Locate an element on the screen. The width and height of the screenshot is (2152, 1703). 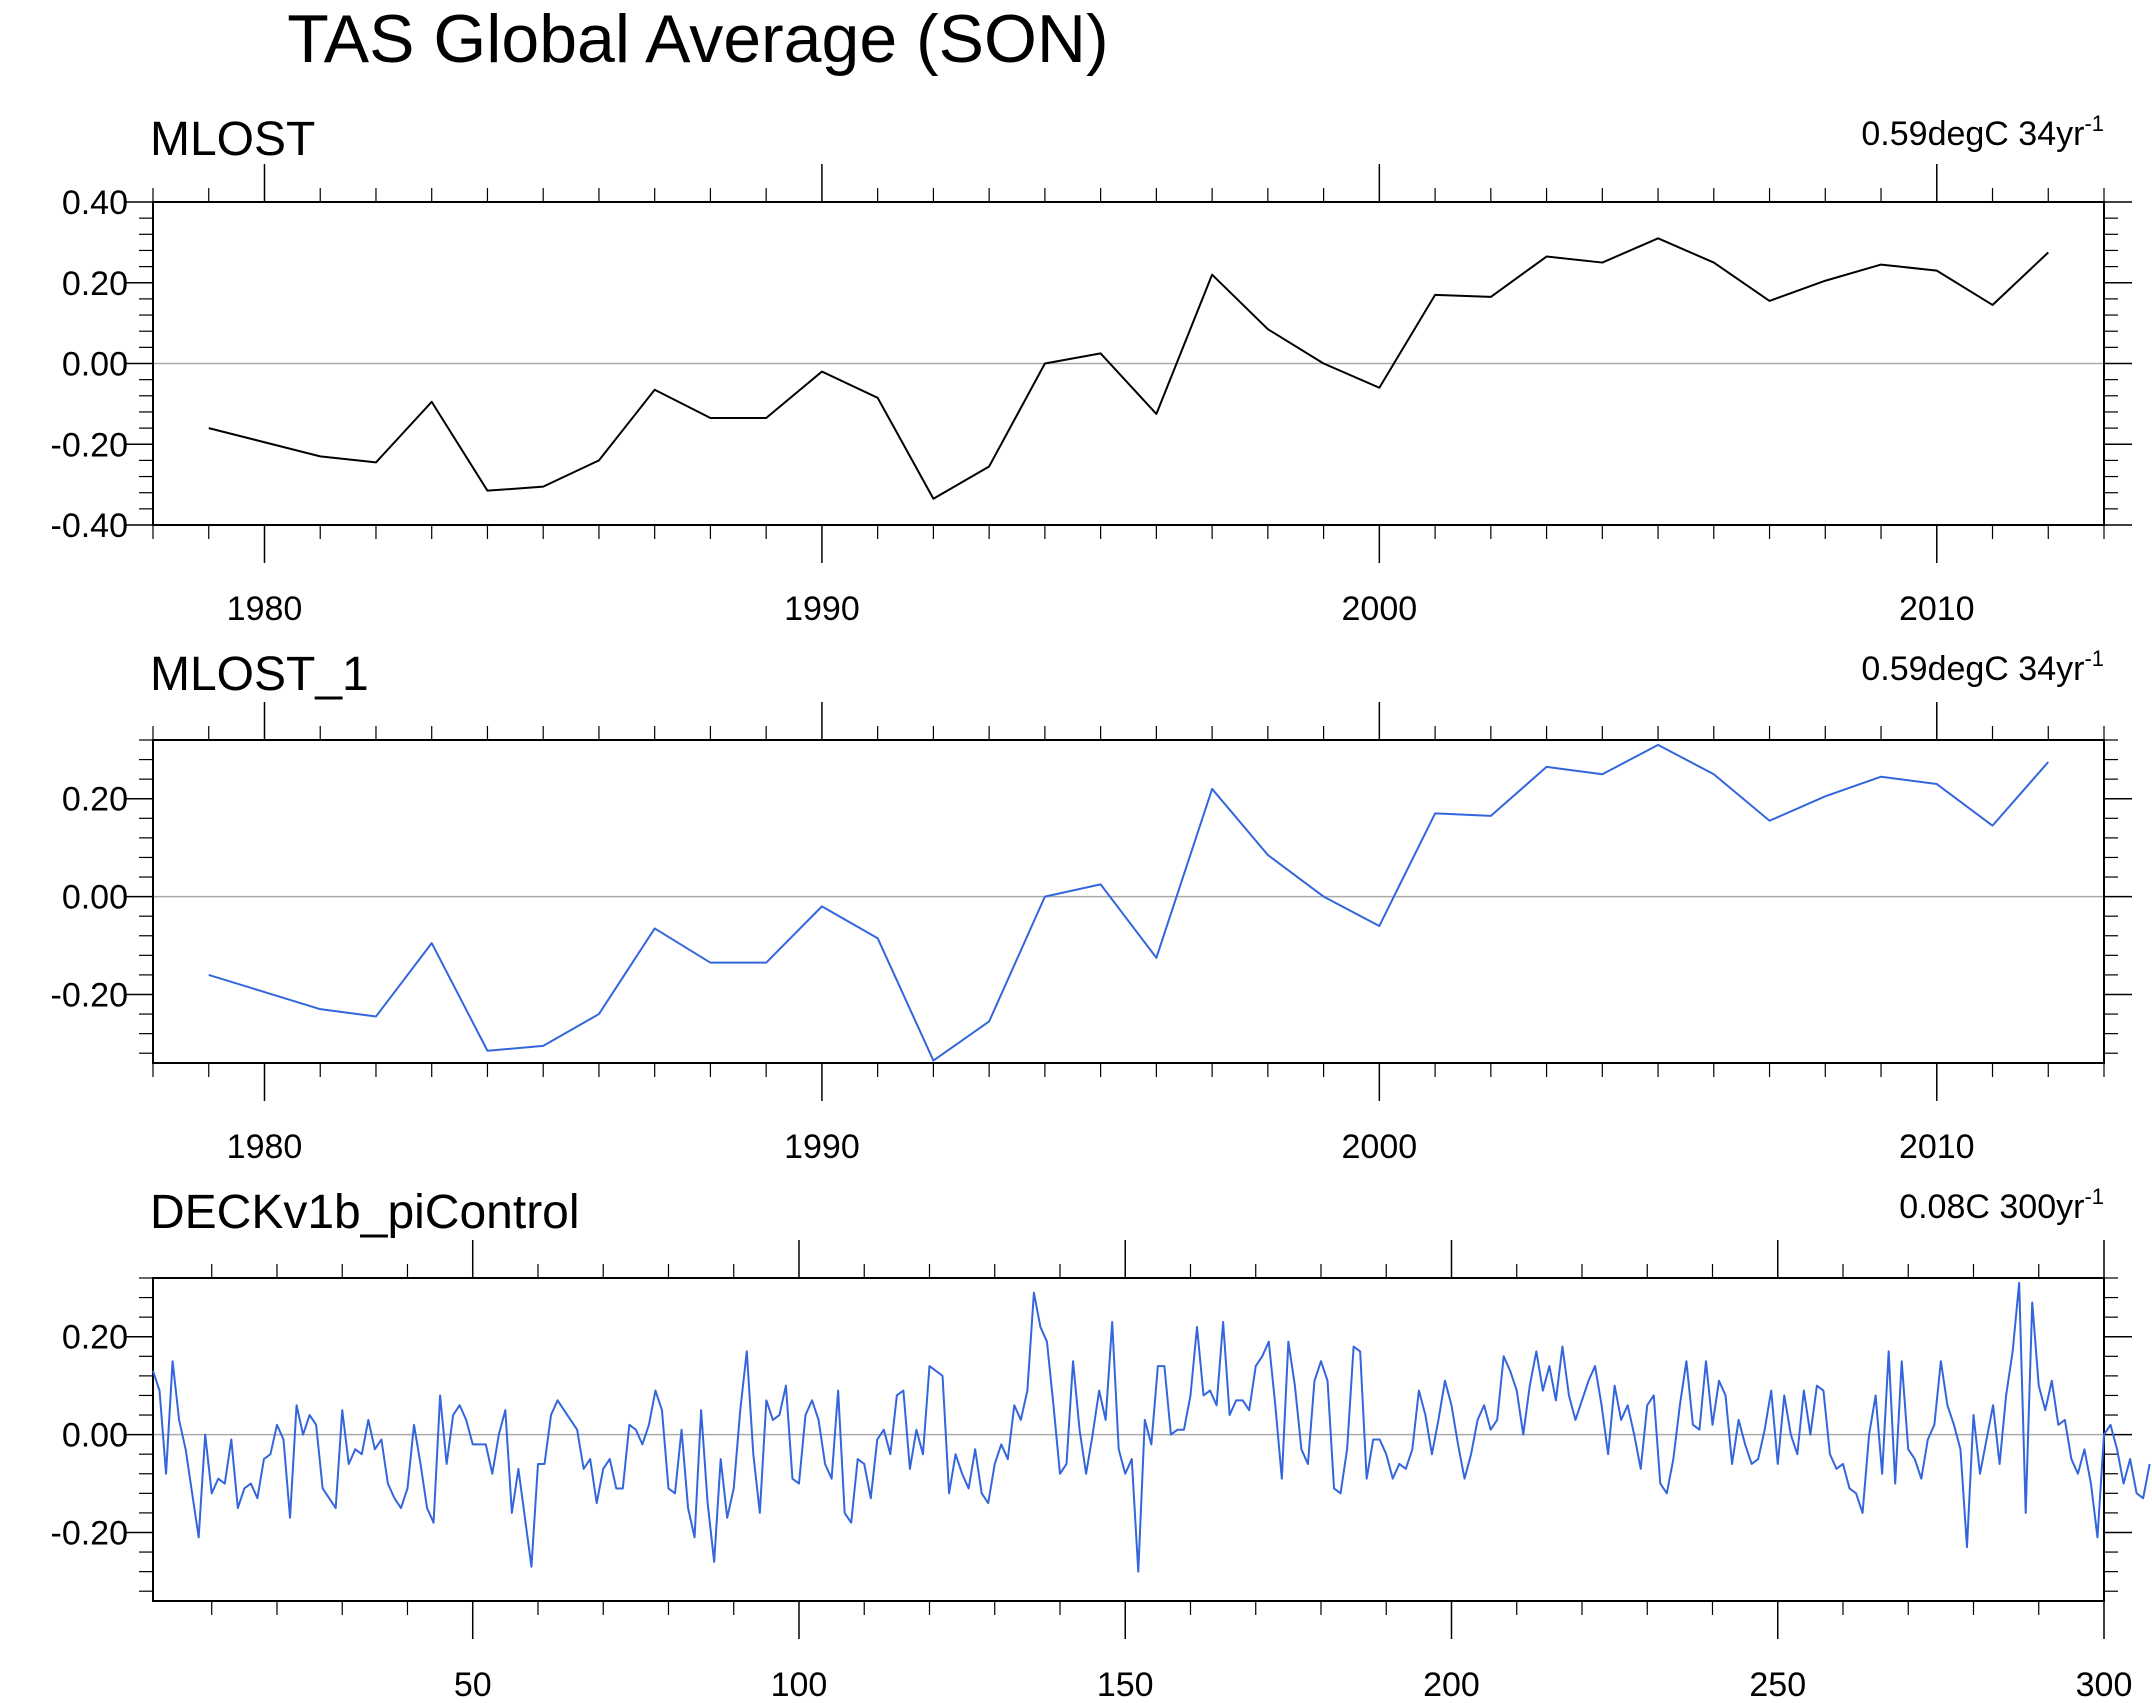
chart-title: MLOST_1 is located at coordinates (259, 674).